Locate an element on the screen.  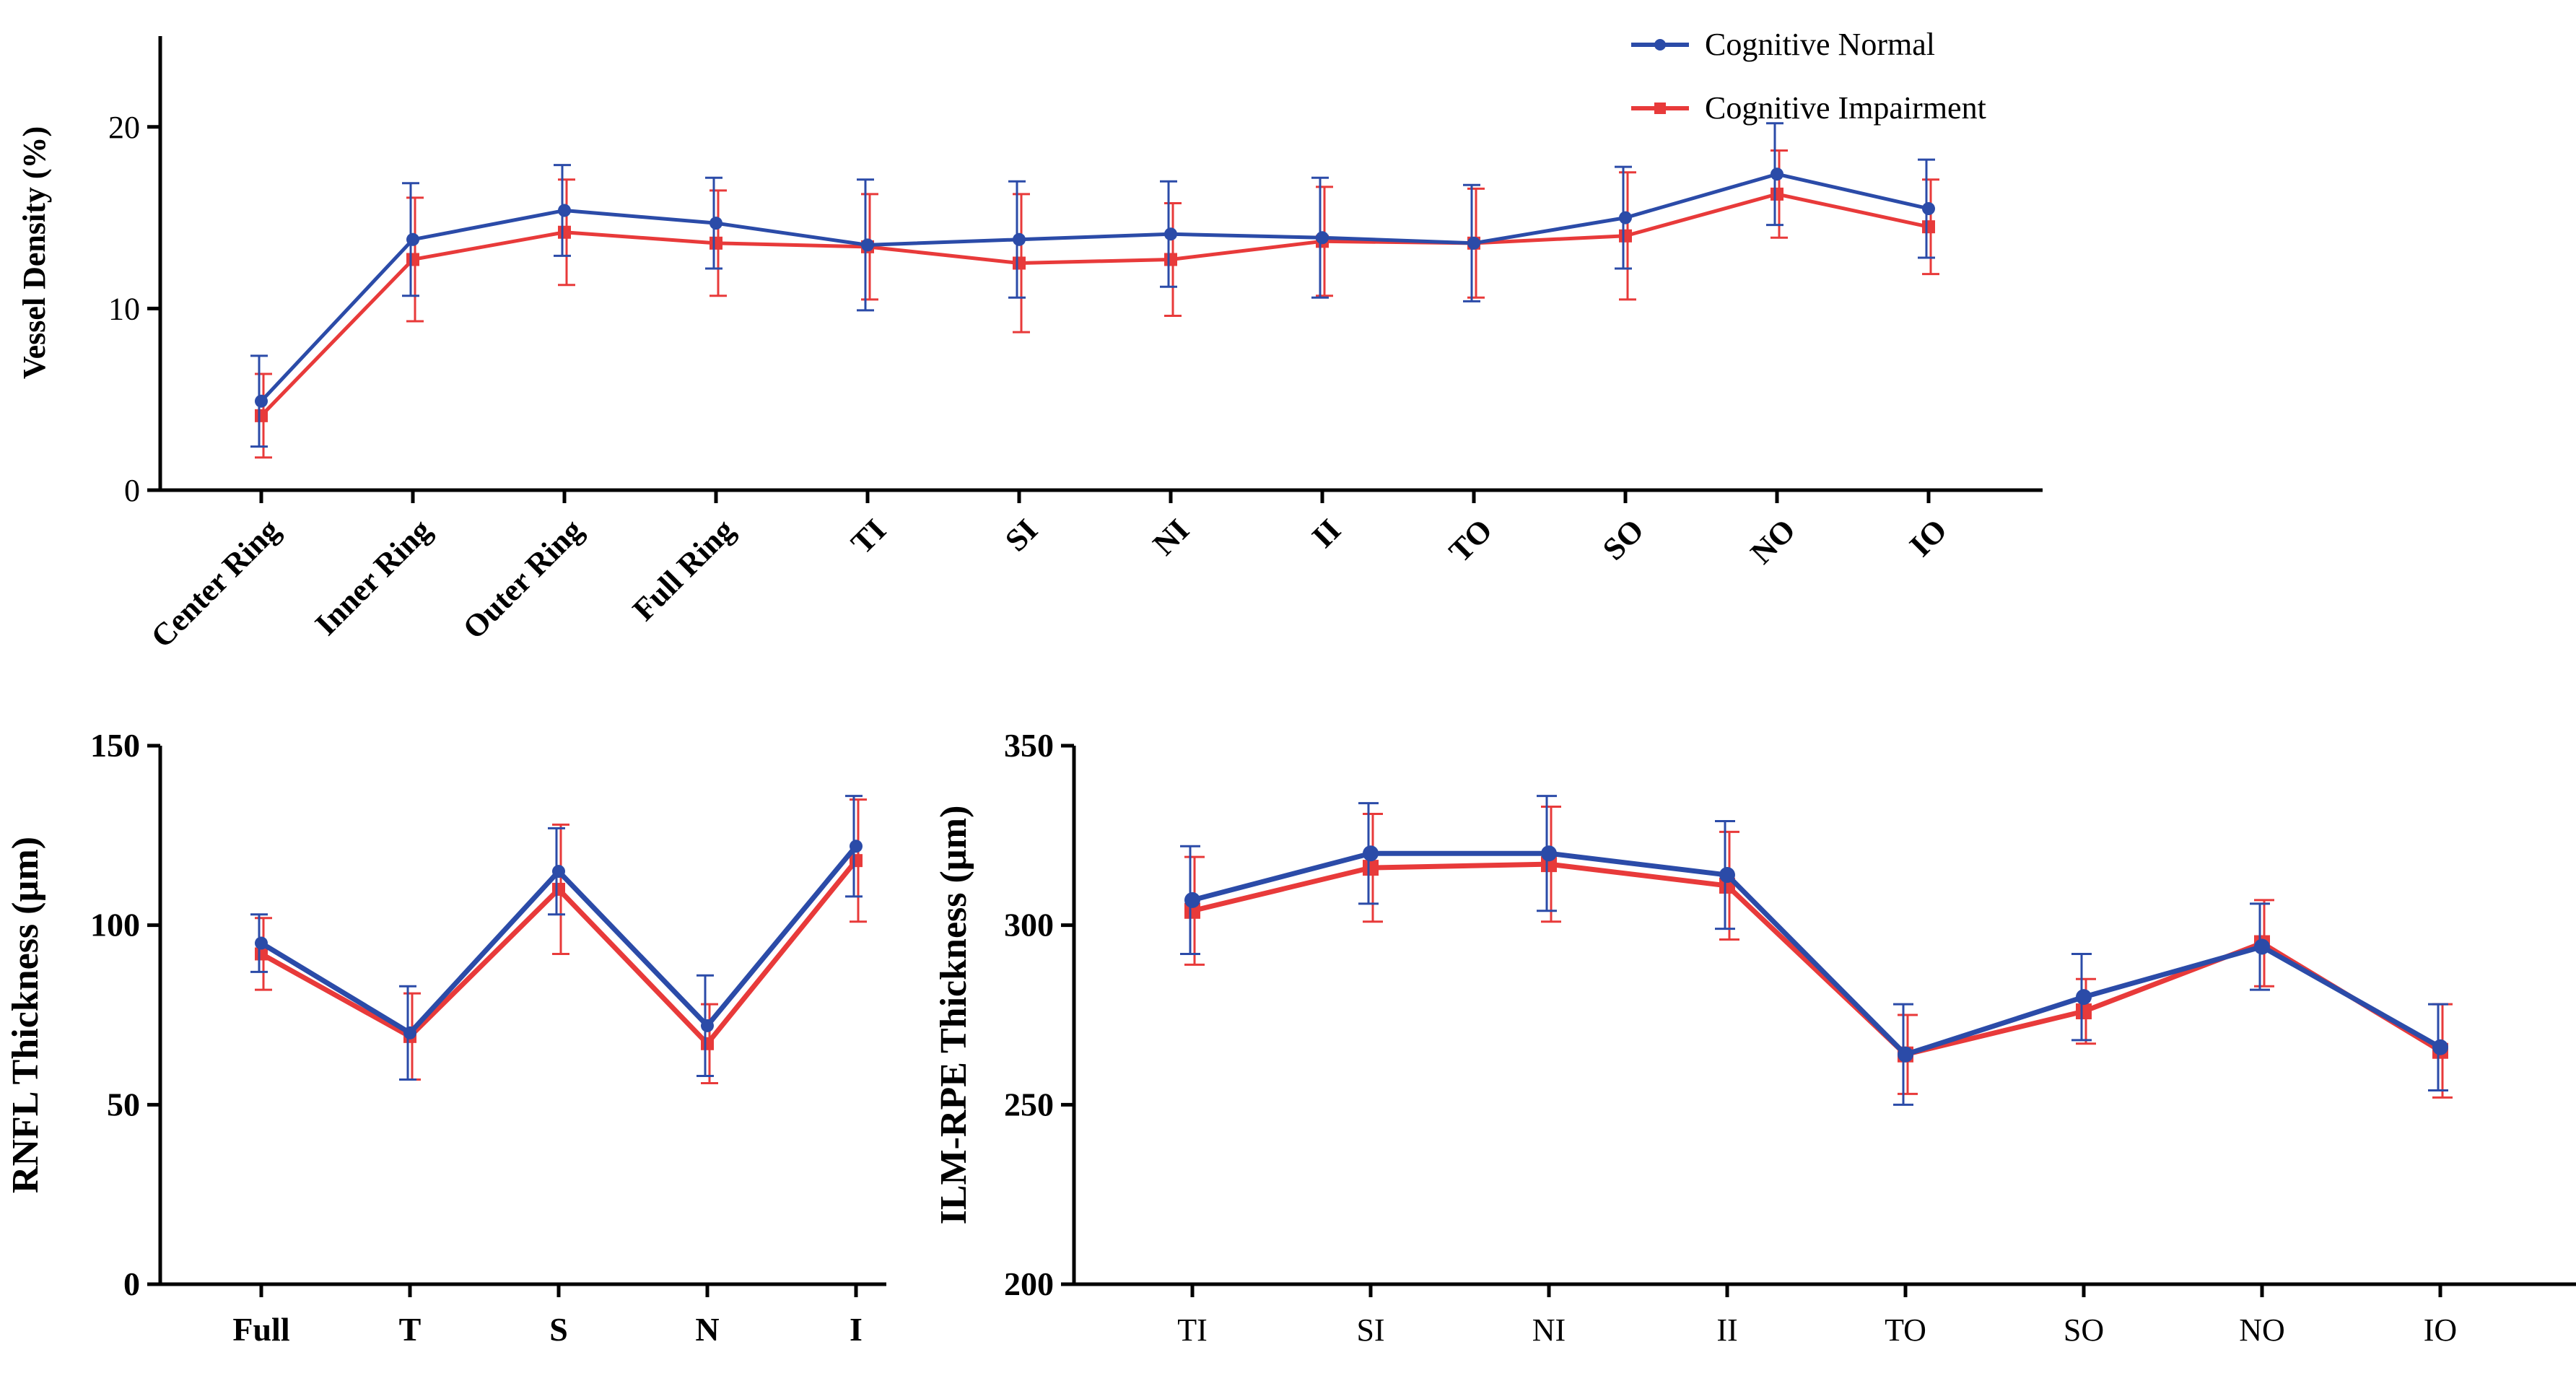
data-point-impaired-no is located at coordinates (1777, 194).